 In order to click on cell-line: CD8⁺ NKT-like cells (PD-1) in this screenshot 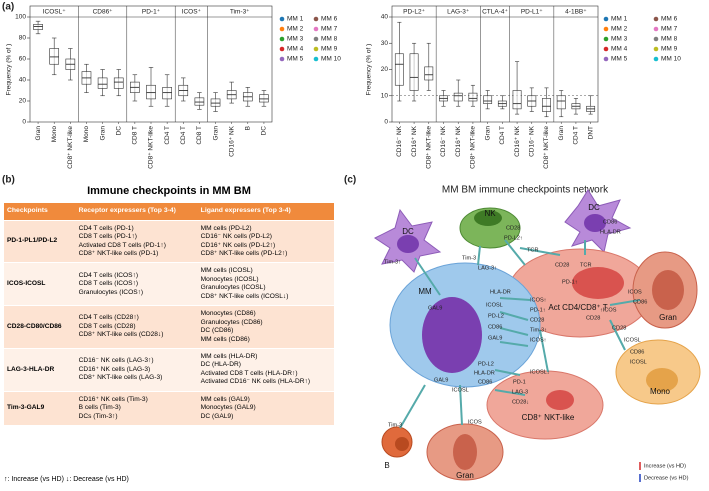, I will do `click(118, 253)`.